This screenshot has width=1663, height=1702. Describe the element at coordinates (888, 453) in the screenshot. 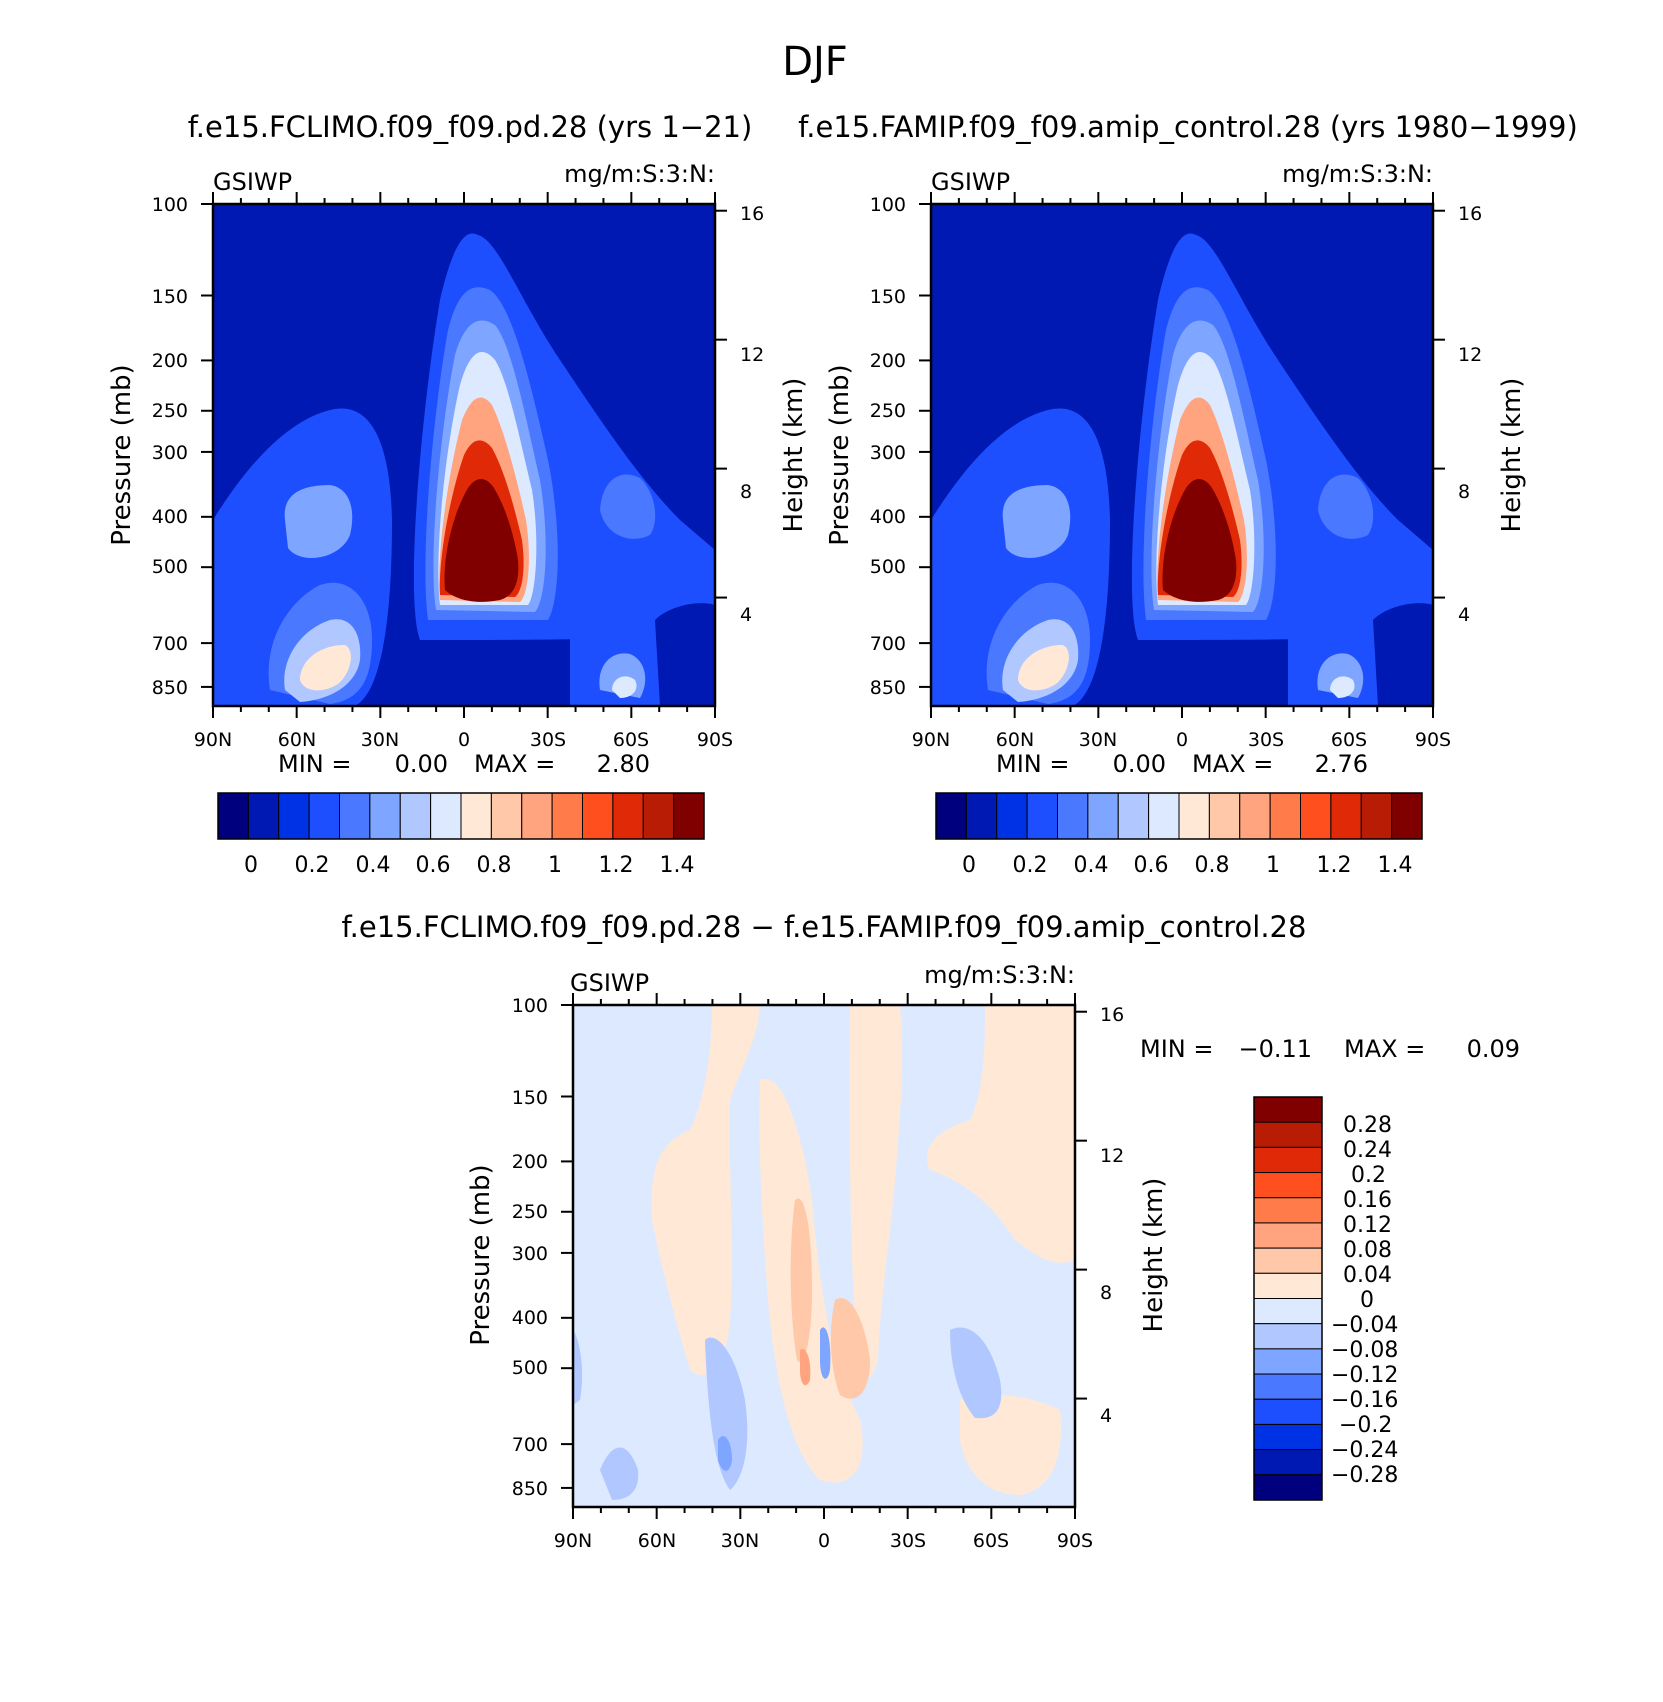

I see `y-tick-label: 300` at that location.